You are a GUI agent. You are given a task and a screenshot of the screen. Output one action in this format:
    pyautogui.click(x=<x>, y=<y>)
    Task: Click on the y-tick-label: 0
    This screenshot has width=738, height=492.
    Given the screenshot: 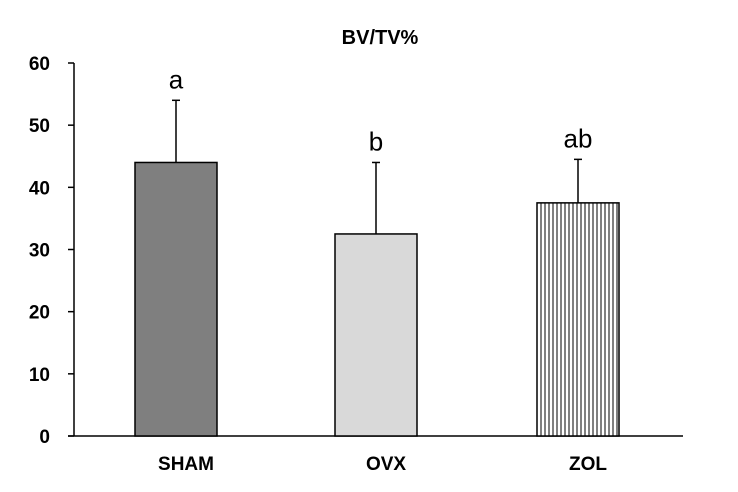 What is the action you would take?
    pyautogui.click(x=44, y=437)
    